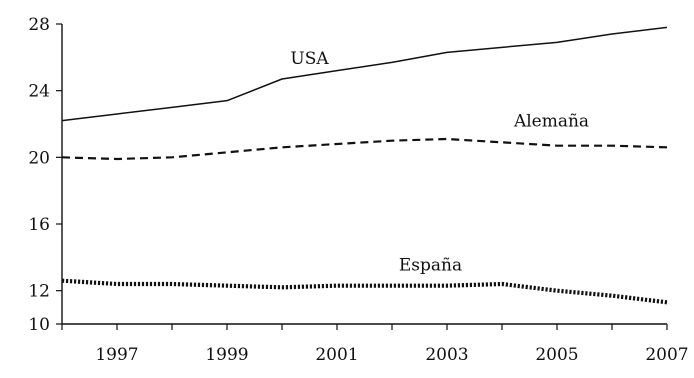 Image resolution: width=694 pixels, height=378 pixels. I want to click on x-tick-label: 2007, so click(666, 355).